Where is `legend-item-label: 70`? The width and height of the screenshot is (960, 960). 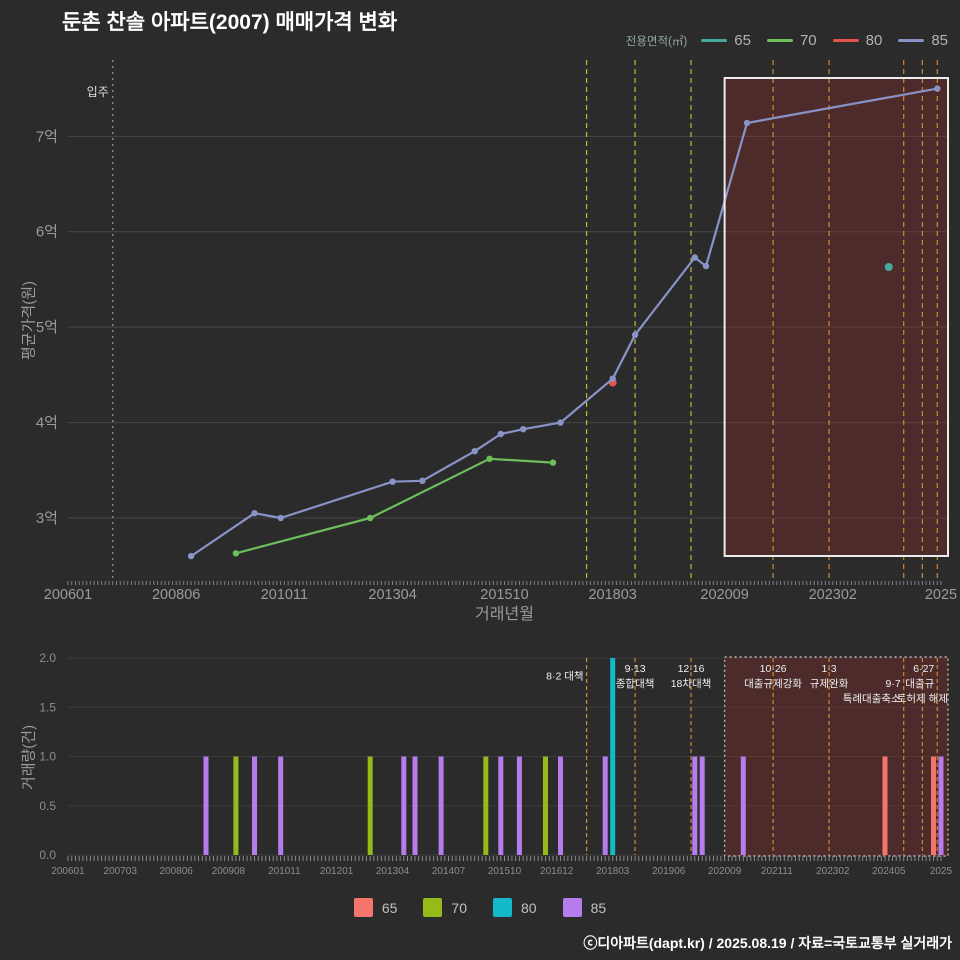
legend-item-label: 70 is located at coordinates (808, 40).